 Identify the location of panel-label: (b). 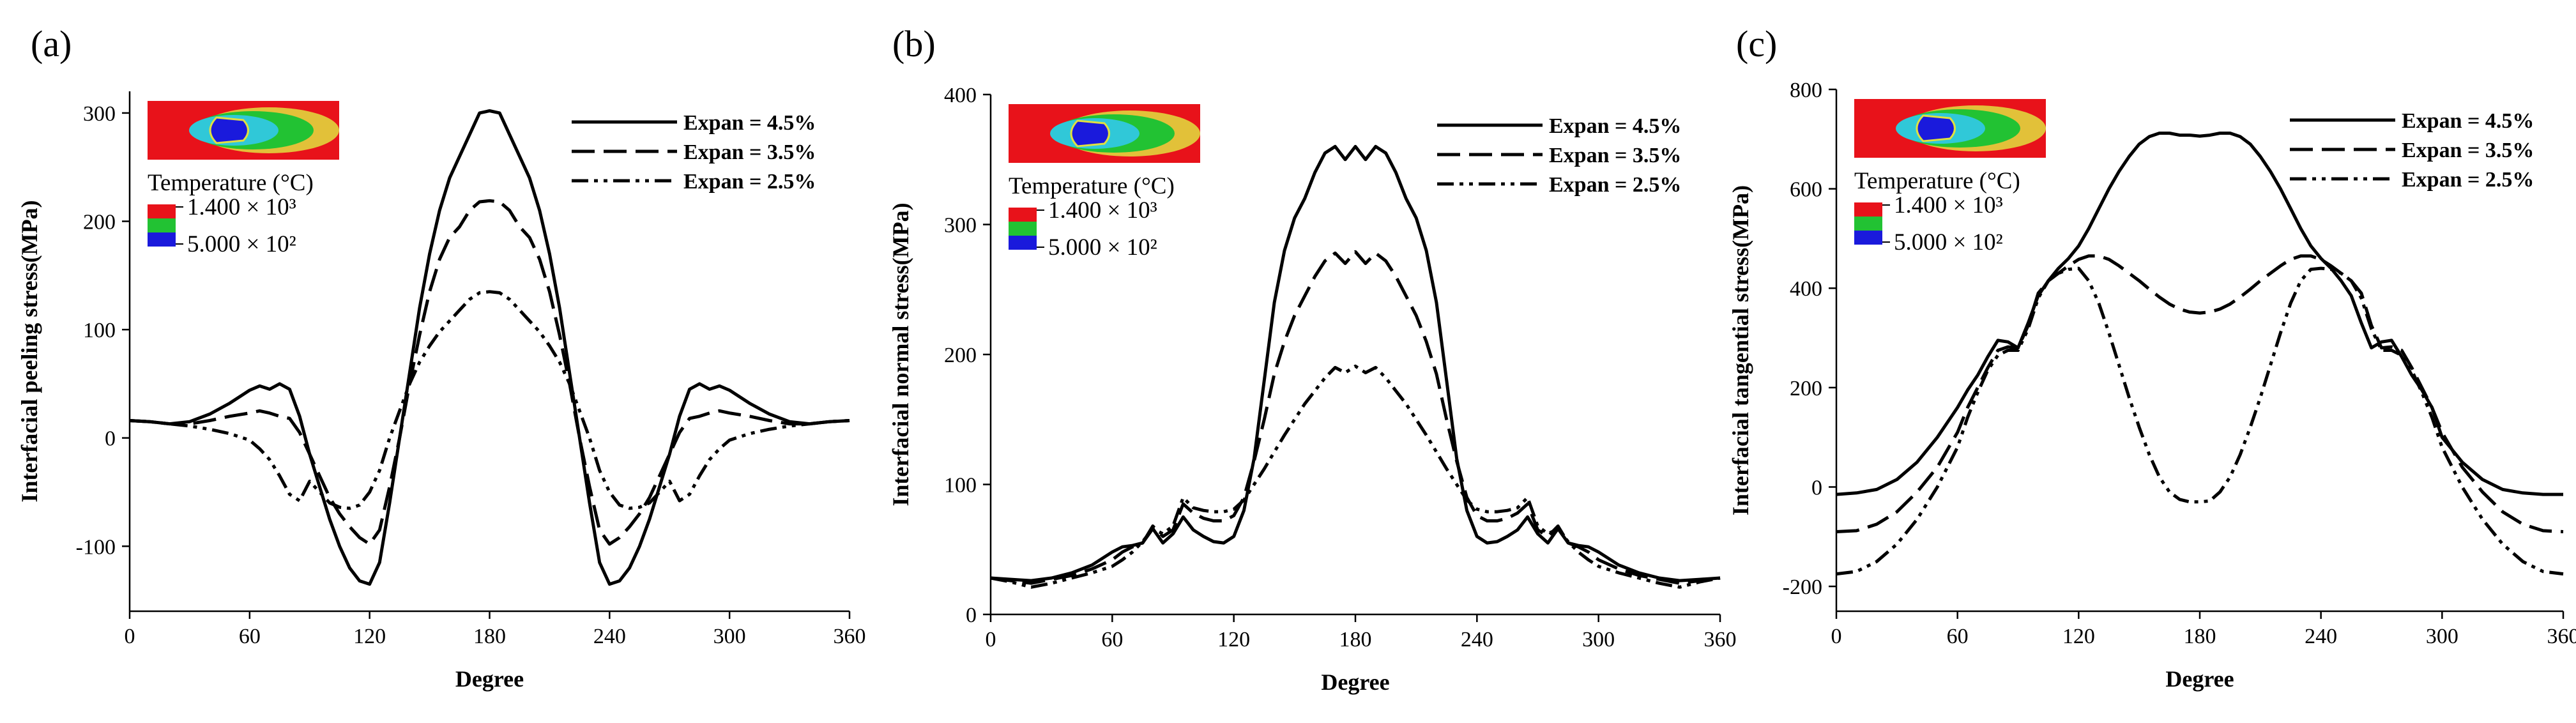
(914, 44).